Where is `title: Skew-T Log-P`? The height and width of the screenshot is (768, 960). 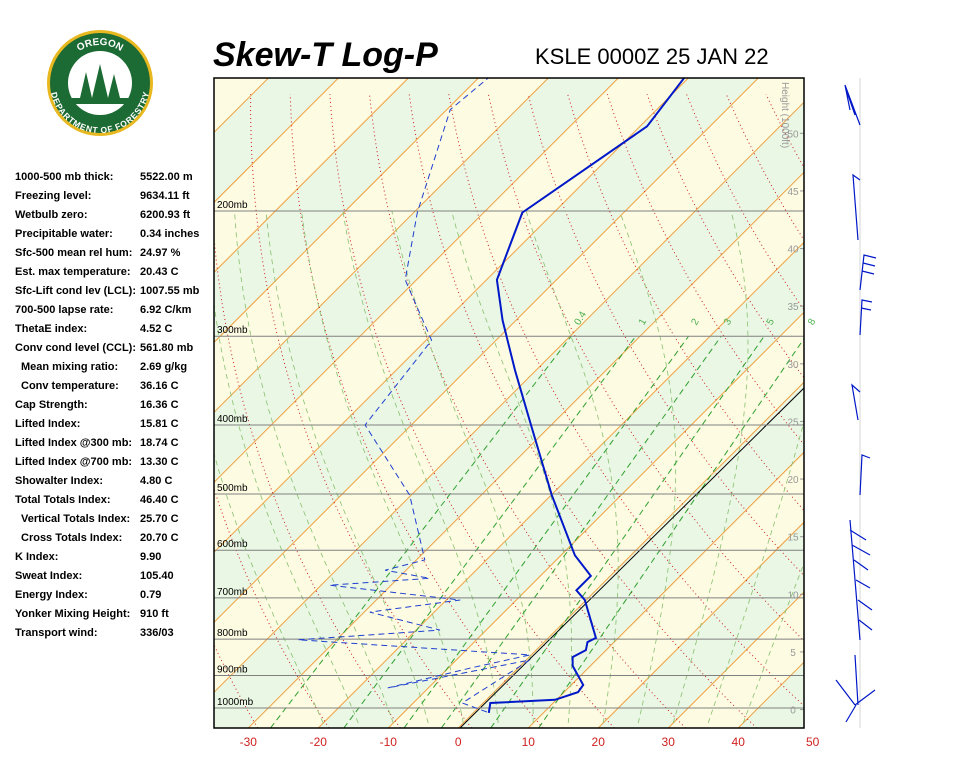 title: Skew-T Log-P is located at coordinates (325, 55).